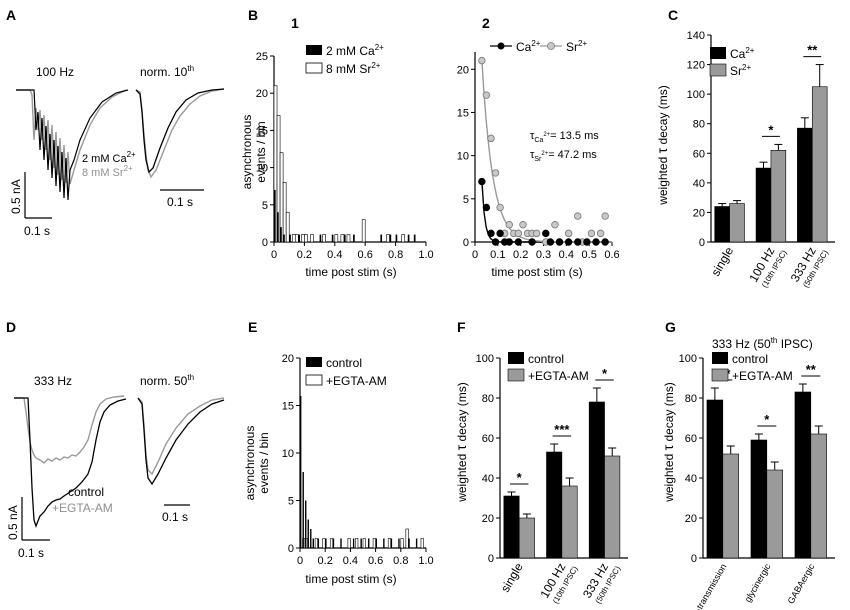 This screenshot has height=610, width=850. Describe the element at coordinates (291, 502) in the screenshot. I see `y-tick-label-E: 5` at that location.